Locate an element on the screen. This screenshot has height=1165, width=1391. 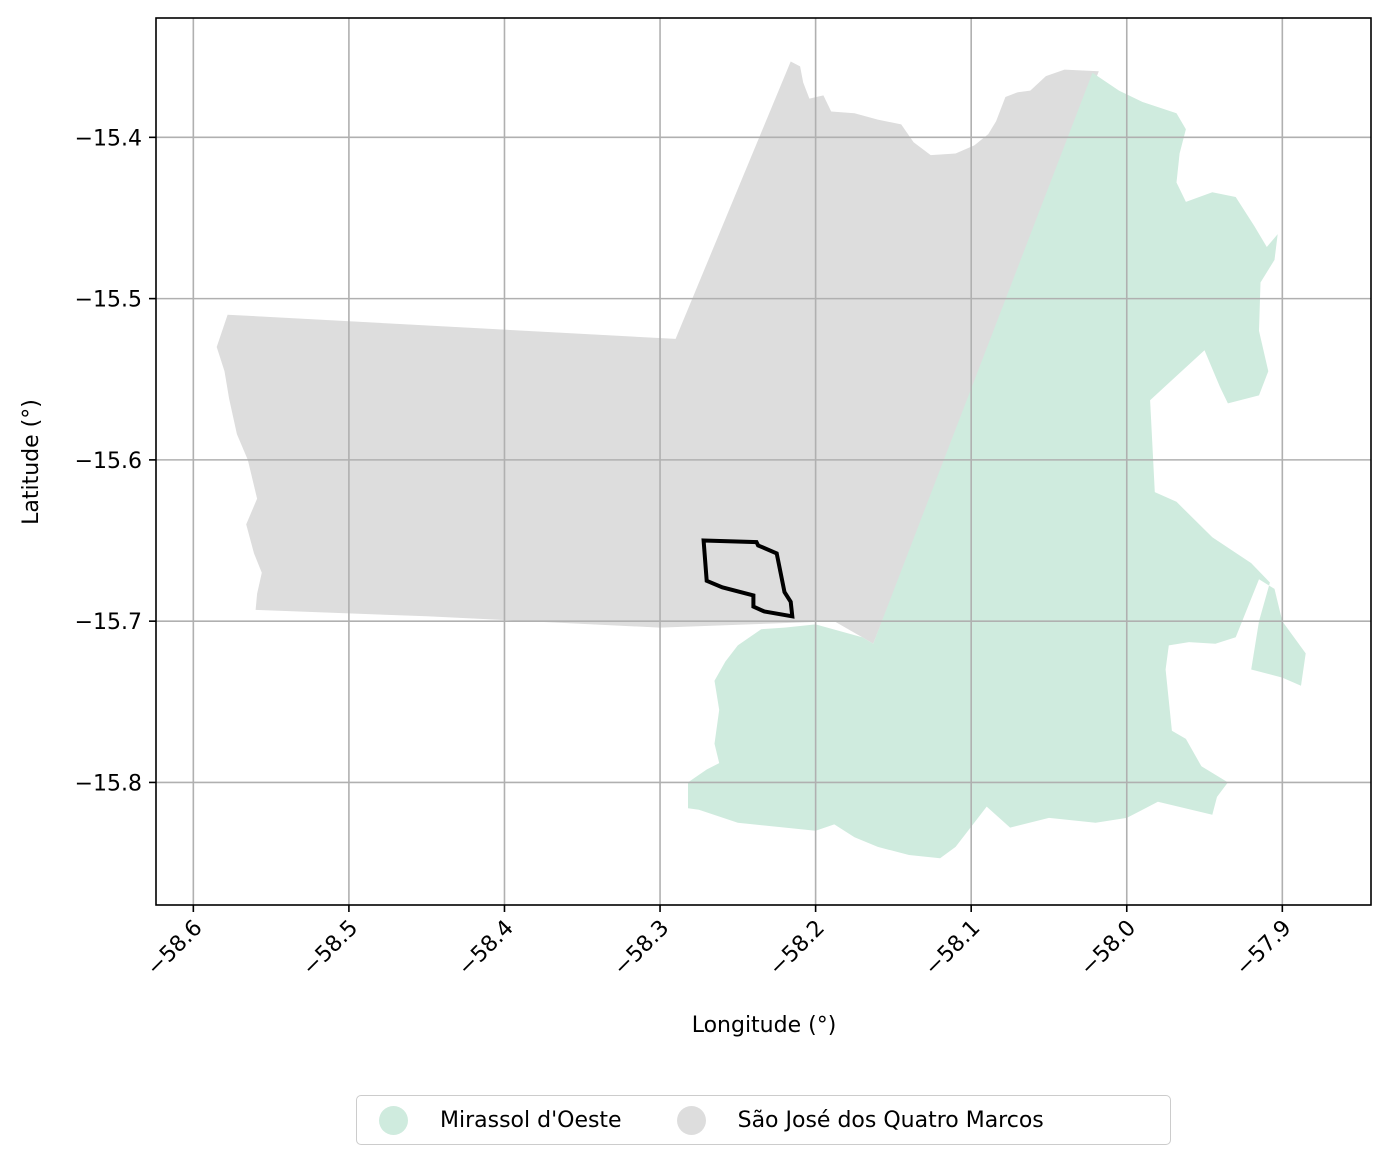
y-tick-label: −15.6 is located at coordinates (108, 461).